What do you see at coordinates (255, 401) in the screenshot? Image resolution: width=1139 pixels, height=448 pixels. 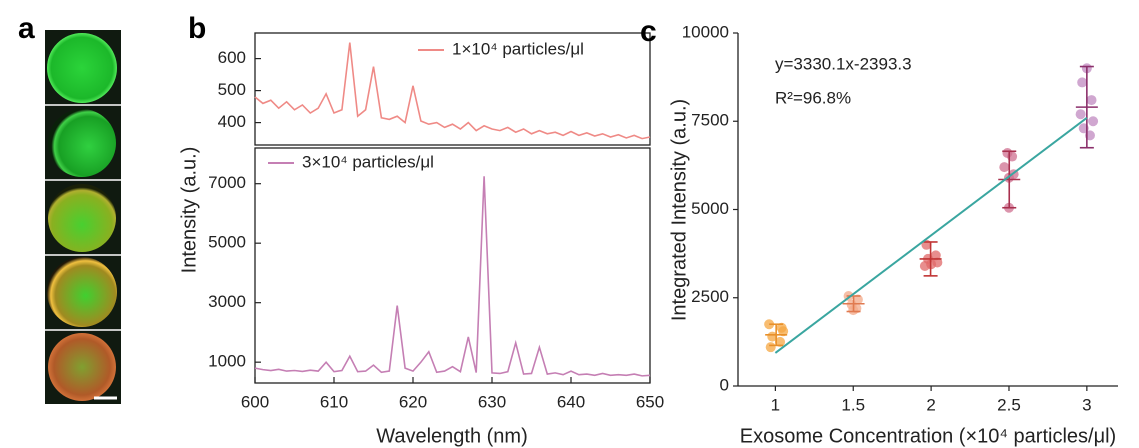 I see `x-tick-label: 600` at bounding box center [255, 401].